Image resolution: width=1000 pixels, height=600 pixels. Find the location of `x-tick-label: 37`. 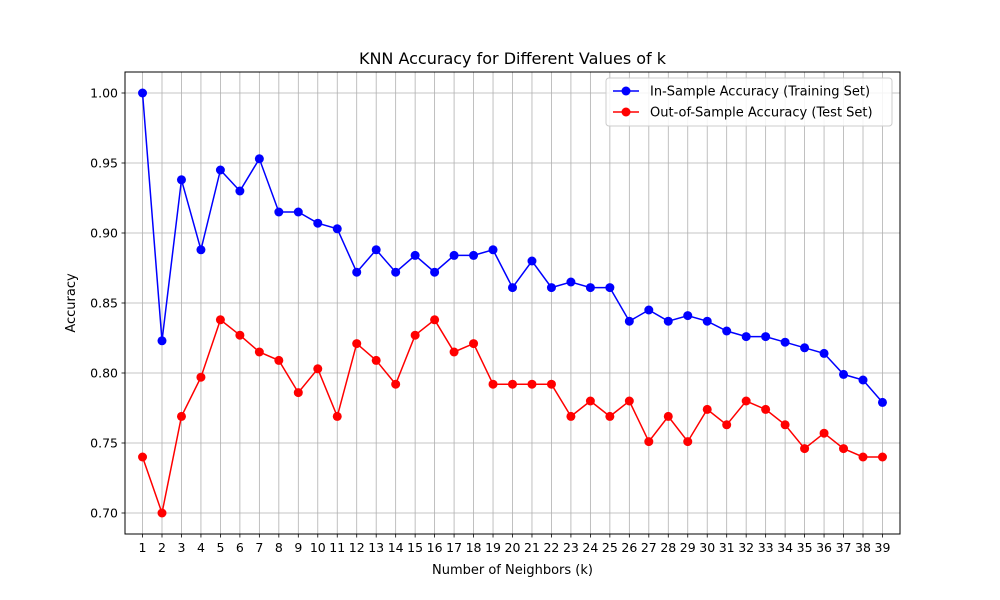

x-tick-label: 37 is located at coordinates (844, 547).